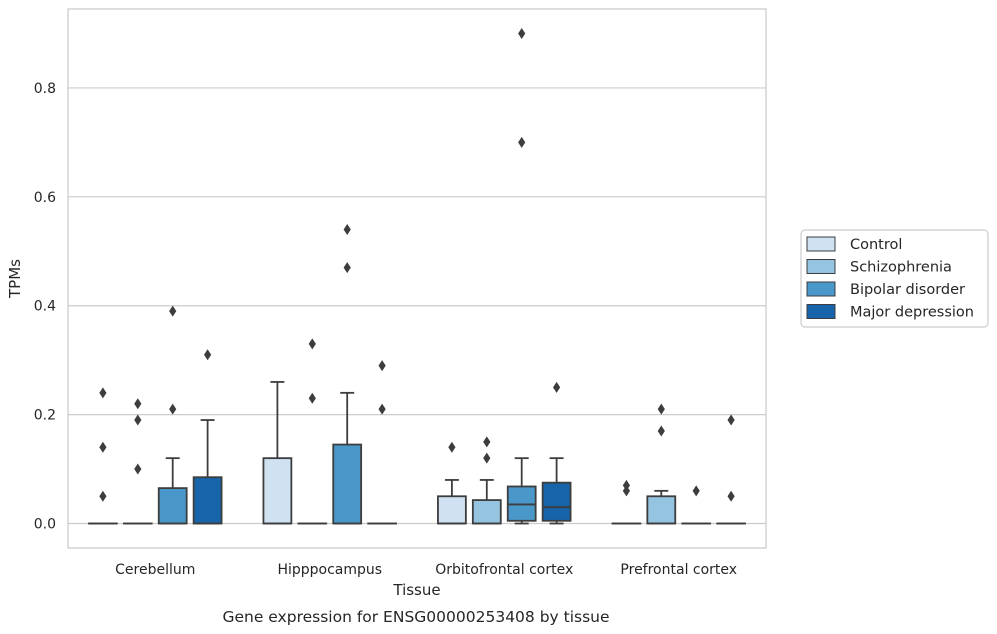 This screenshot has width=997, height=634. I want to click on y-tick-label: 0.0, so click(45, 525).